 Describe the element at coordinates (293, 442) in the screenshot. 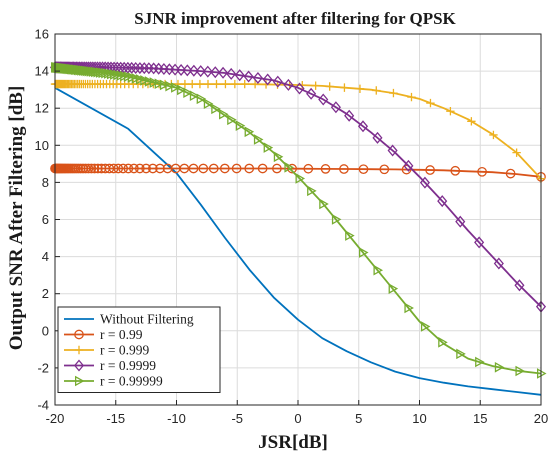

I see `x-axis-label: JSR[dB]` at that location.